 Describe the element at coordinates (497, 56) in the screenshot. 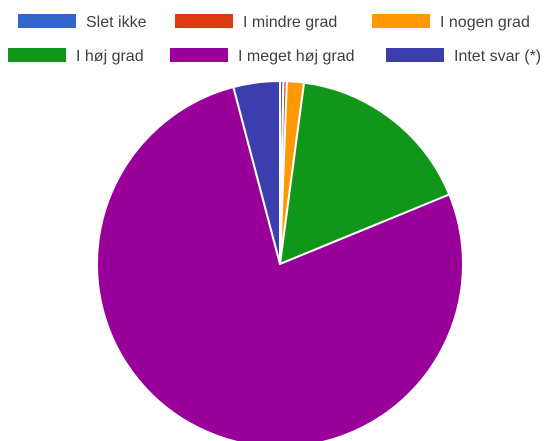

I see `legend-label: Intet svar (*)` at that location.